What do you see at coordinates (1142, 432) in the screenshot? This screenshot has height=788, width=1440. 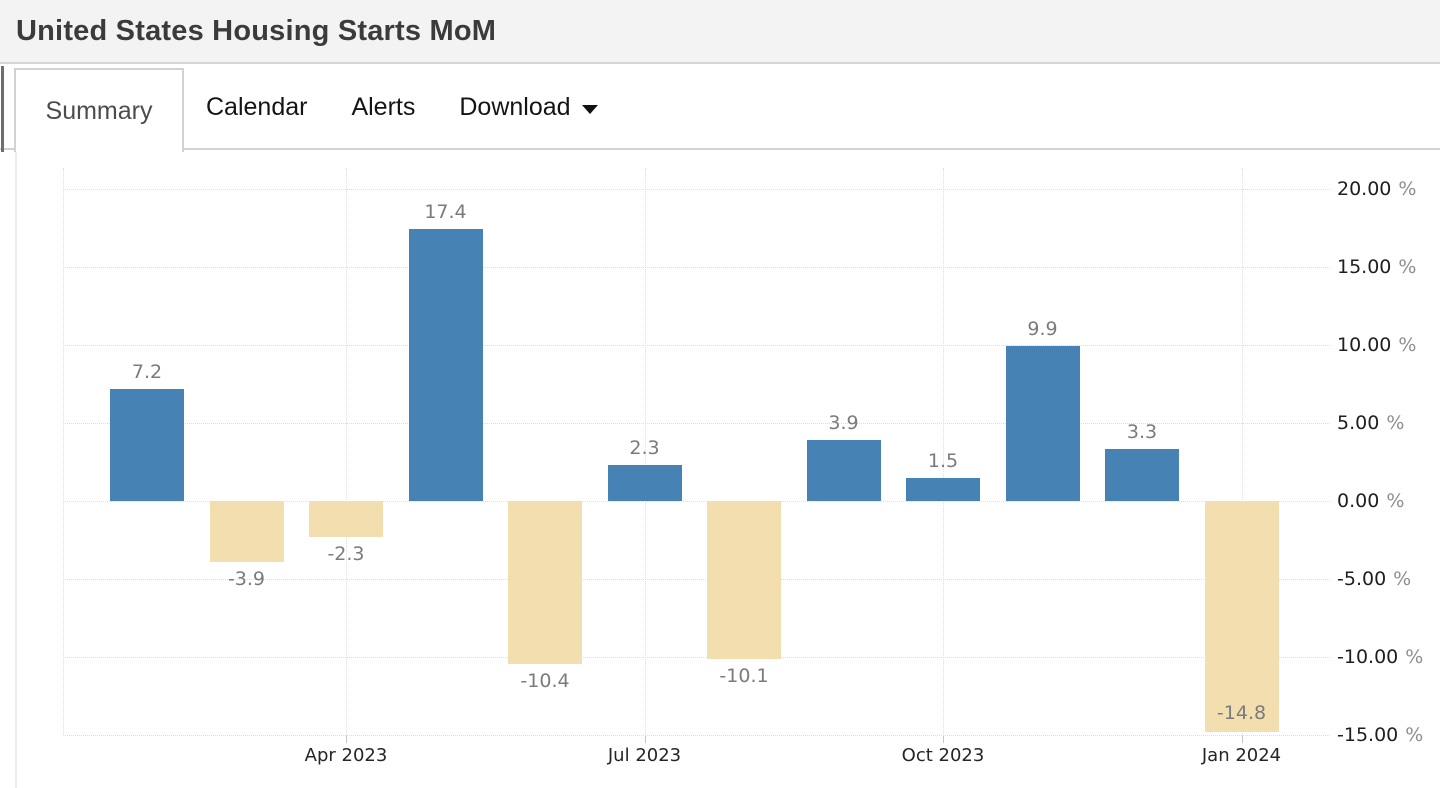 I see `bar-value-label: 3.3` at bounding box center [1142, 432].